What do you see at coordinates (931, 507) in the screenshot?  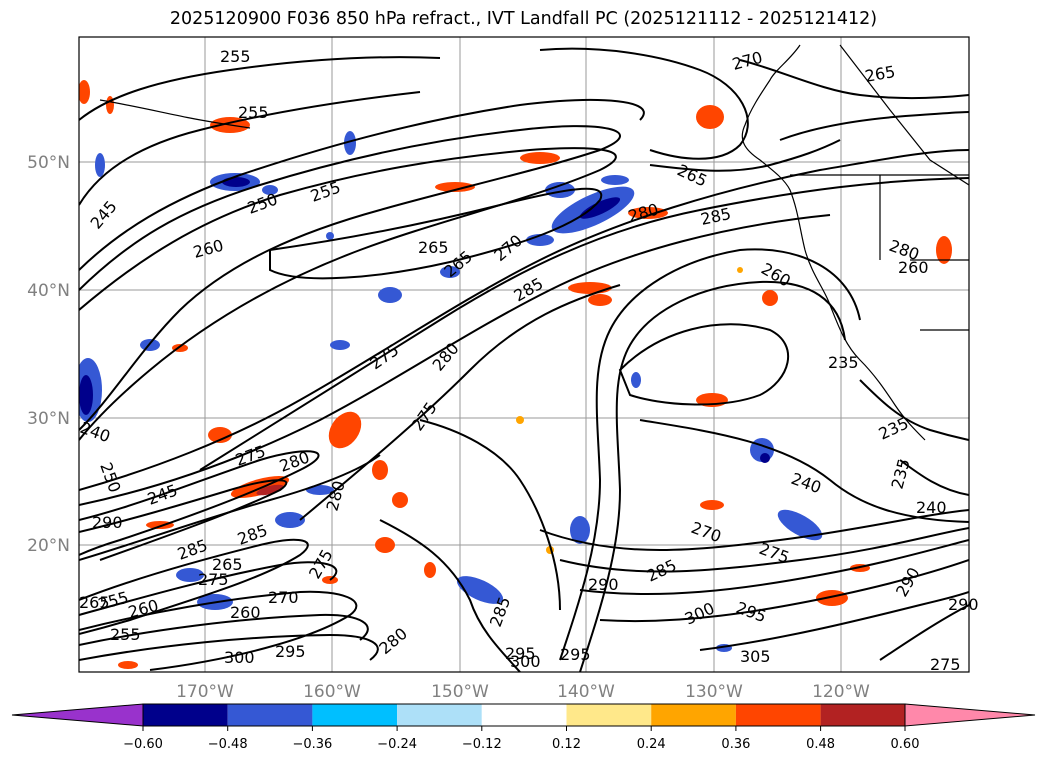 I see `contour-label: 240` at bounding box center [931, 507].